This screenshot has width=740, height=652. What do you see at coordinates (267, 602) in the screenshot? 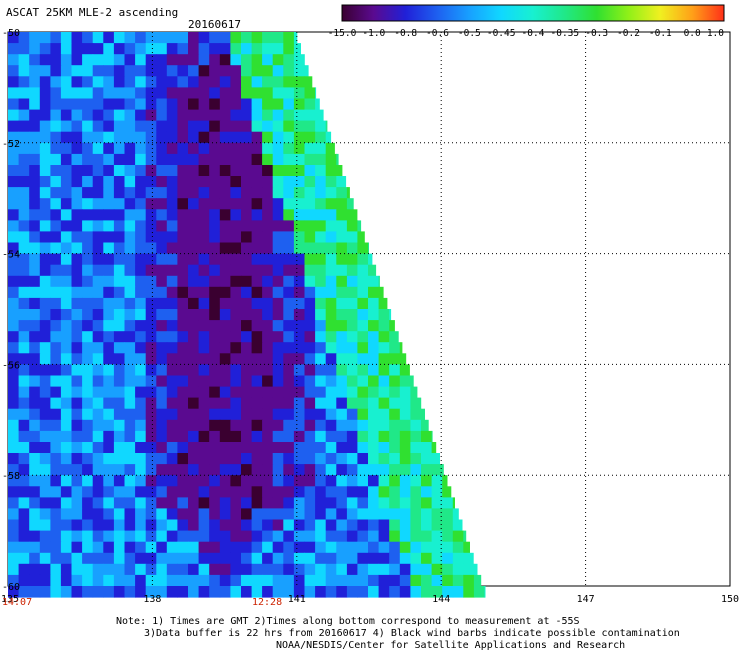
I see `time-label-end: 12:28` at bounding box center [267, 602].